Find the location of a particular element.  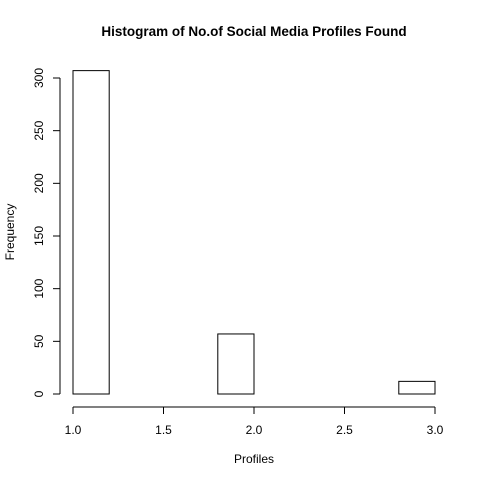

x-axis: 1.0 1.5 2.0 2.5 3.0 is located at coordinates (254, 421).